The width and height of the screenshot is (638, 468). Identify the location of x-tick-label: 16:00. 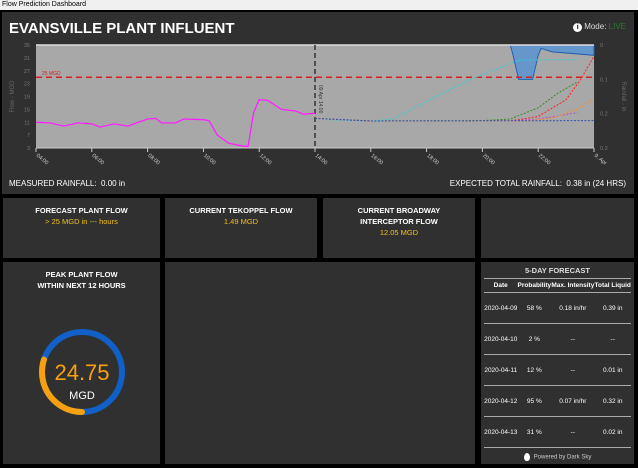
(377, 159).